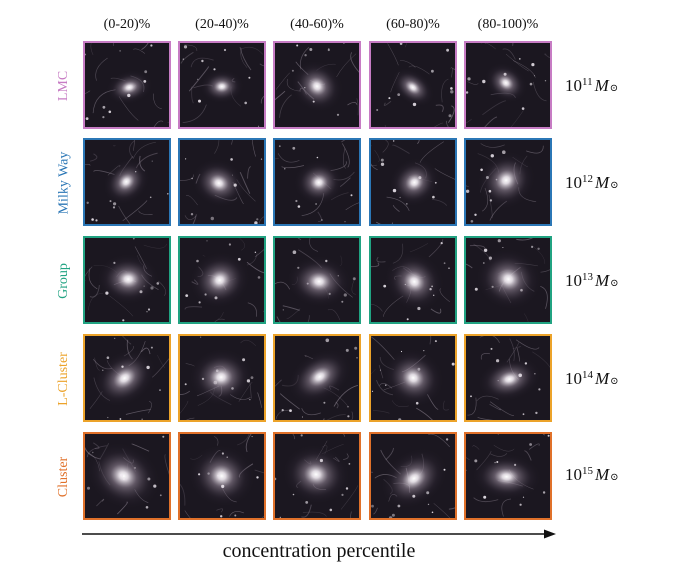 The width and height of the screenshot is (688, 569). What do you see at coordinates (508, 24) in the screenshot?
I see `column-header-4: (80-100)%` at bounding box center [508, 24].